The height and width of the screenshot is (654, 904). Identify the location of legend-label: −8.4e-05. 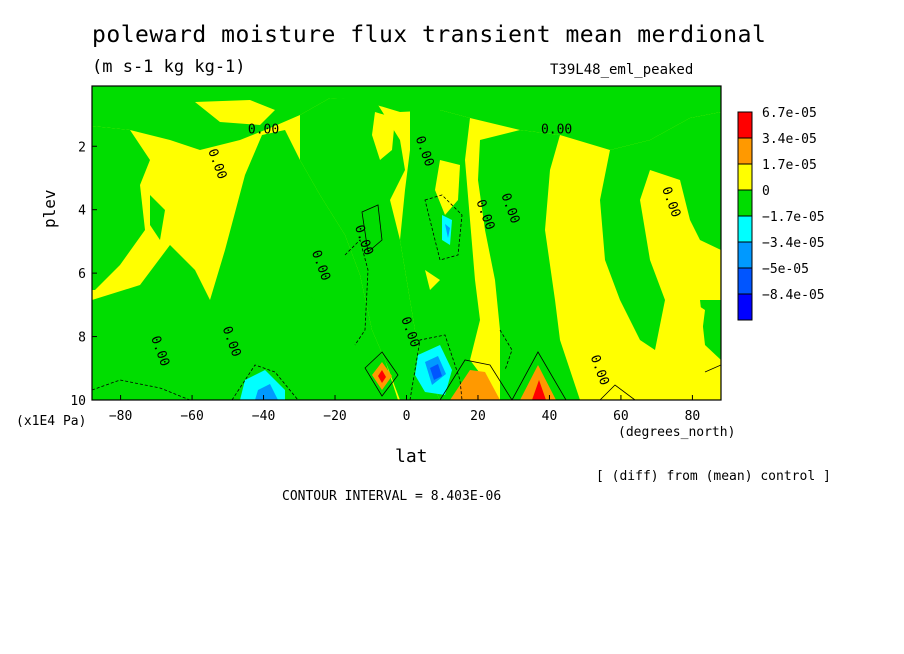
(793, 295).